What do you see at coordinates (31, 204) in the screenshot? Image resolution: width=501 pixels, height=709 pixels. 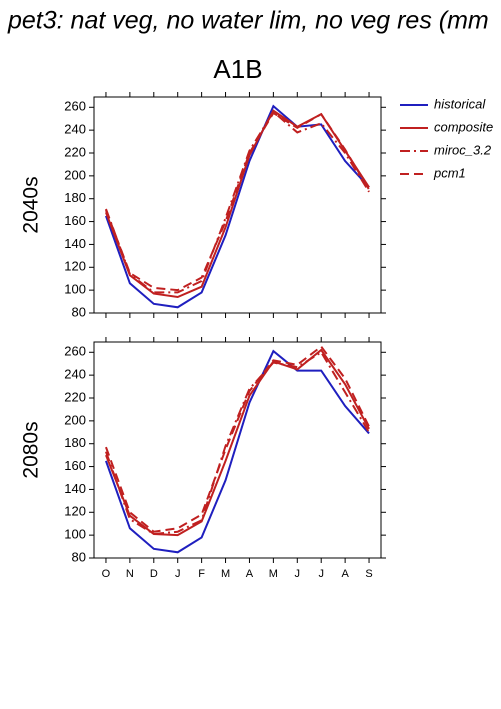 I see `y-axis-label: 2040s` at bounding box center [31, 204].